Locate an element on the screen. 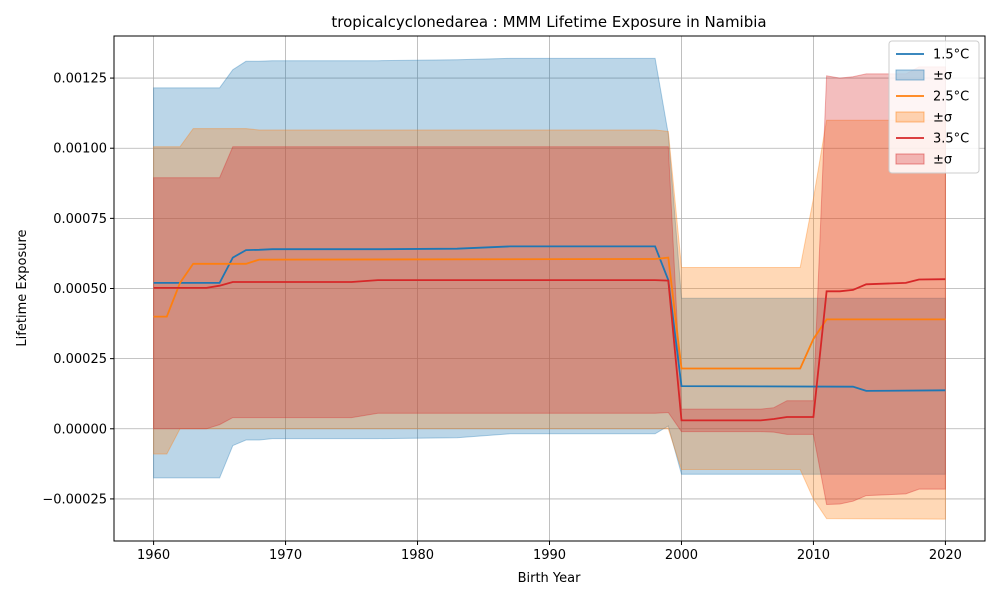  legend-box is located at coordinates (934, 107).